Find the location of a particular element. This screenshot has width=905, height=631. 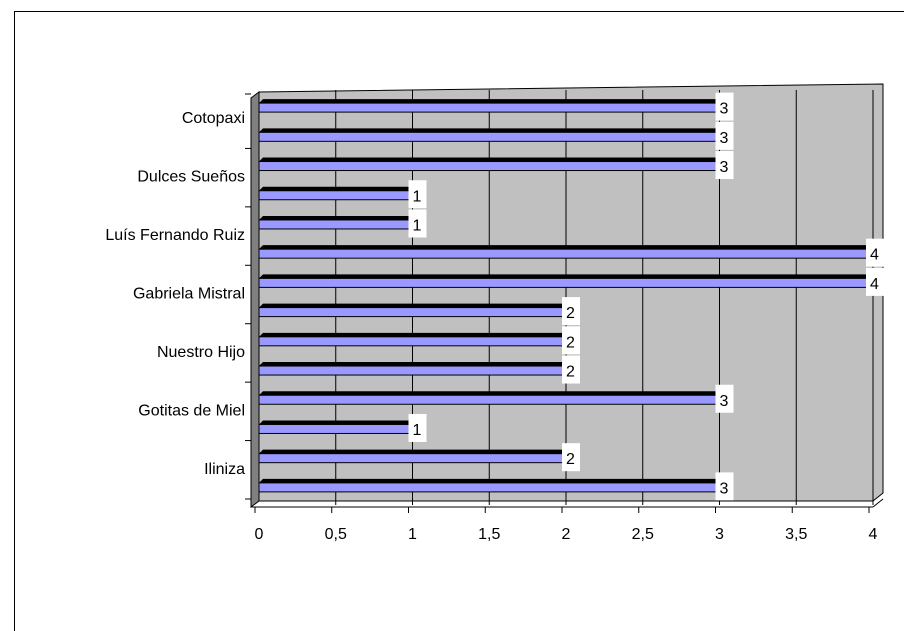

x-tick-labels: 0 0,5 1 1,5 2 2,5 3 3,5 4 is located at coordinates (566, 534).